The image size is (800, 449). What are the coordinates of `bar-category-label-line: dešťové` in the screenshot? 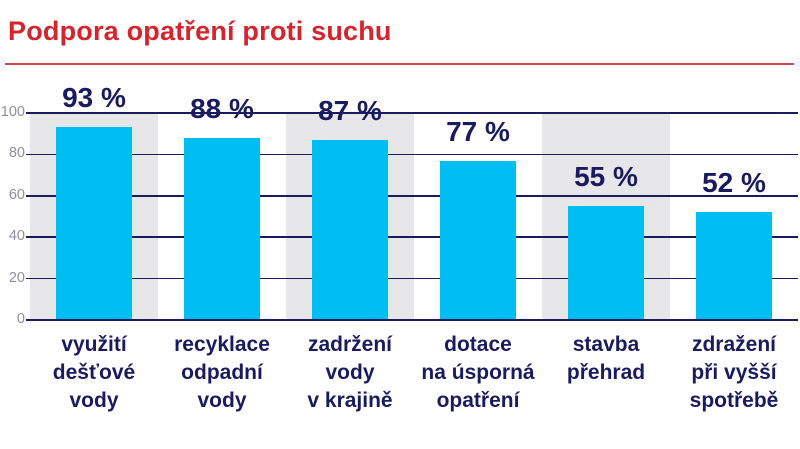 It's located at (94, 372).